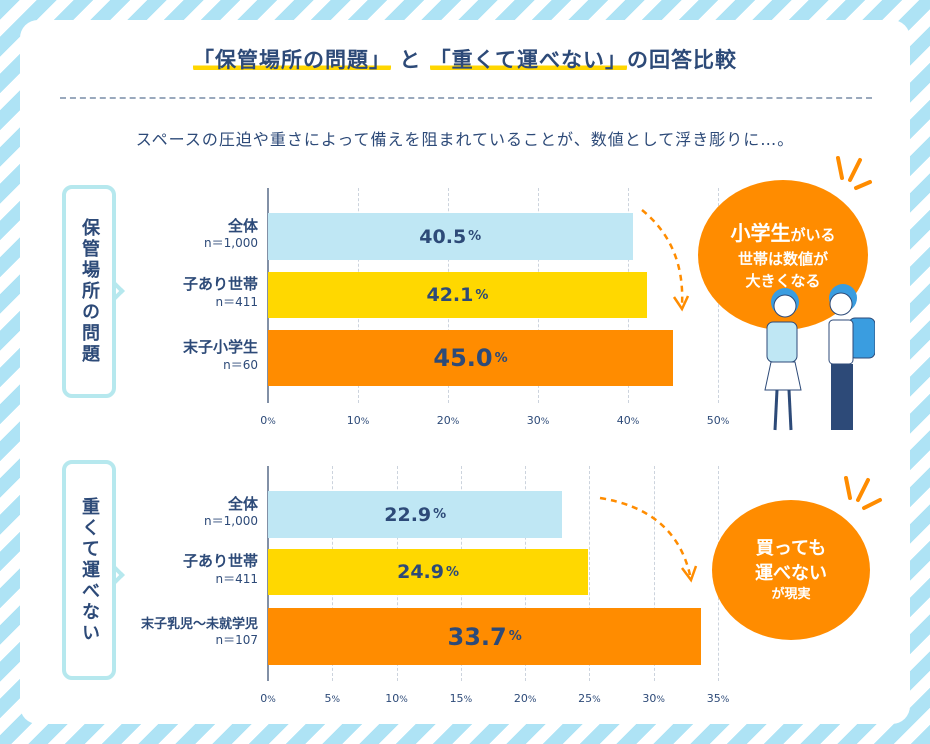 The image size is (930, 744). Describe the element at coordinates (813, 234) in the screenshot. I see `bubble-text: がいる` at that location.